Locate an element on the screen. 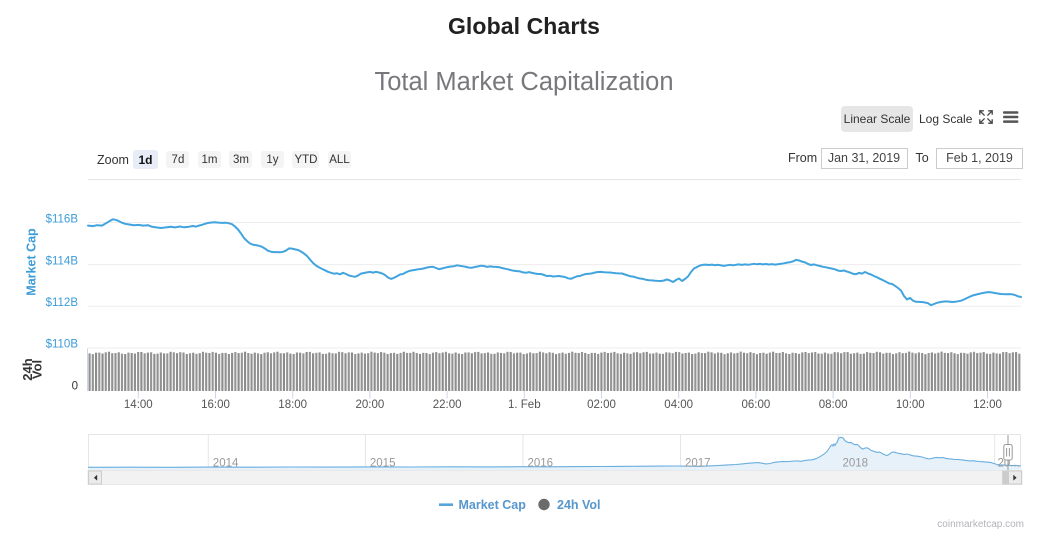  svg-text: 24h Vol is located at coordinates (579, 505).